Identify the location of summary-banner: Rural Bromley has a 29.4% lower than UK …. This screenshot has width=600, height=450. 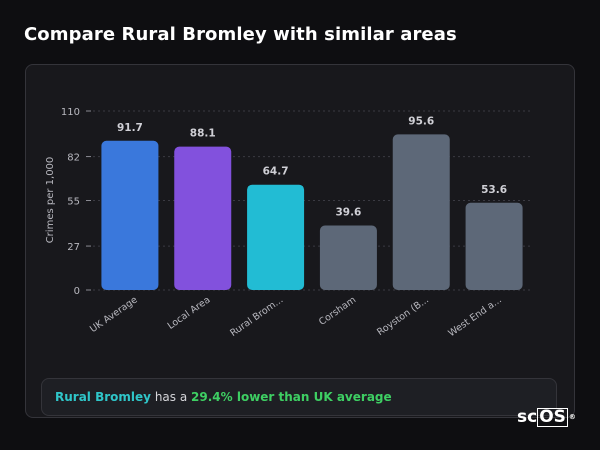
(299, 397).